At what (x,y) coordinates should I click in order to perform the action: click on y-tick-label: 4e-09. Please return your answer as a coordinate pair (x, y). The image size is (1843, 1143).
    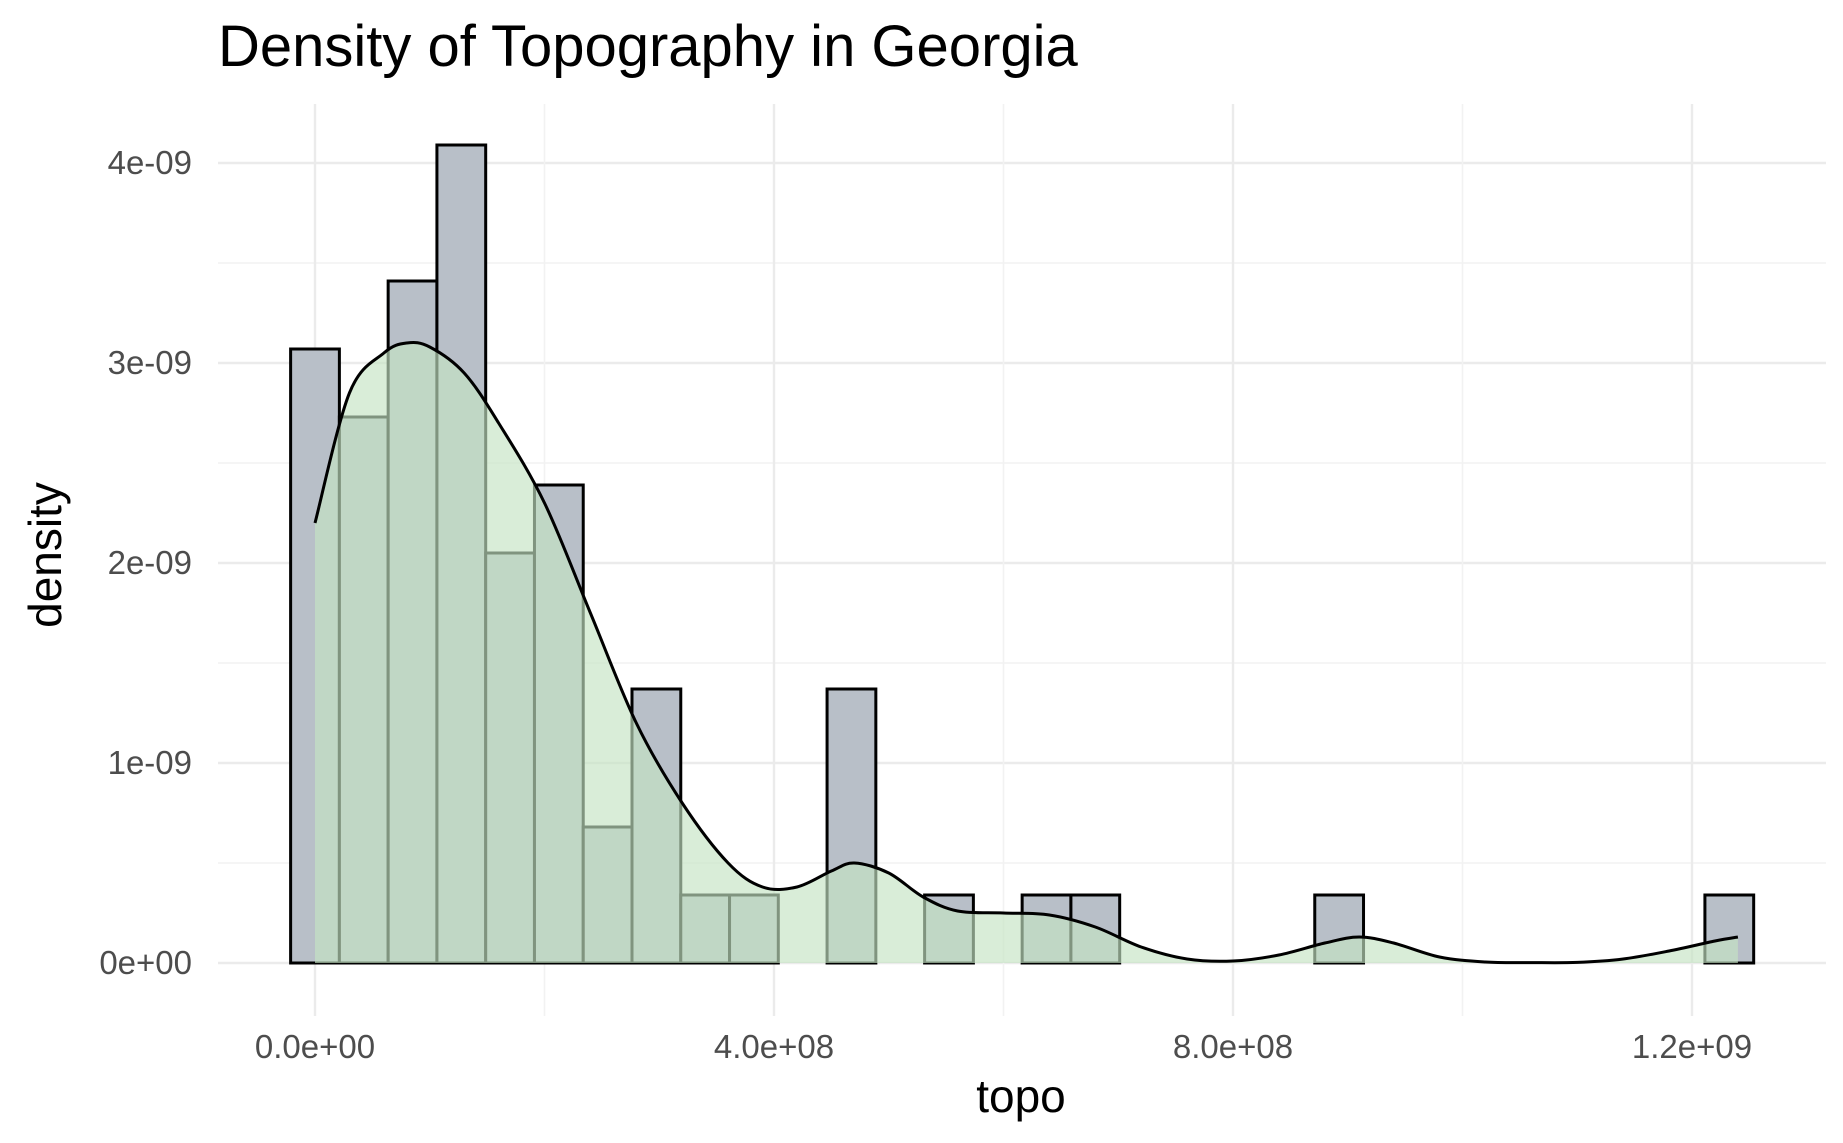
    Looking at the image, I should click on (150, 162).